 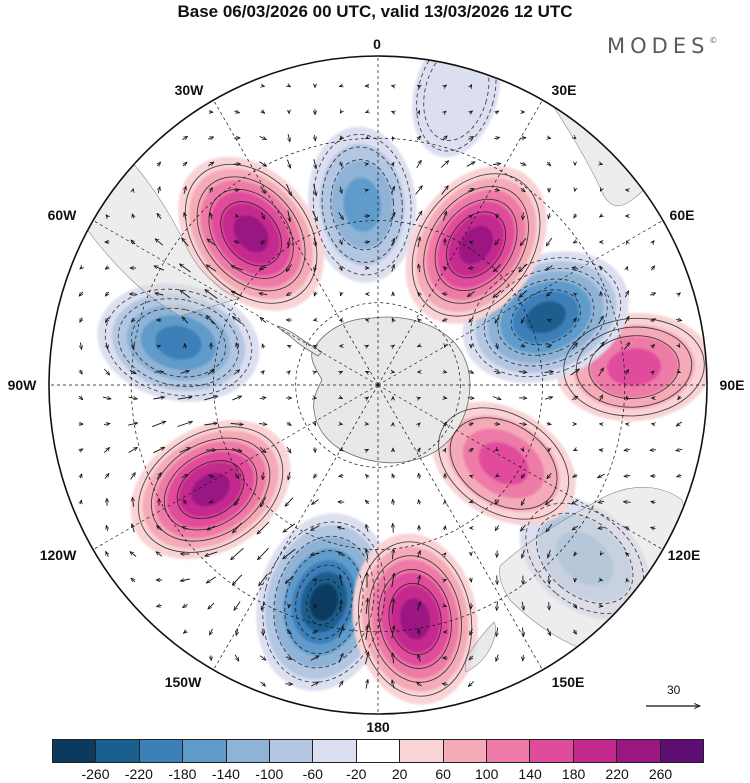 I want to click on anomaly-southeast-pacific-negative, so click(x=178, y=342).